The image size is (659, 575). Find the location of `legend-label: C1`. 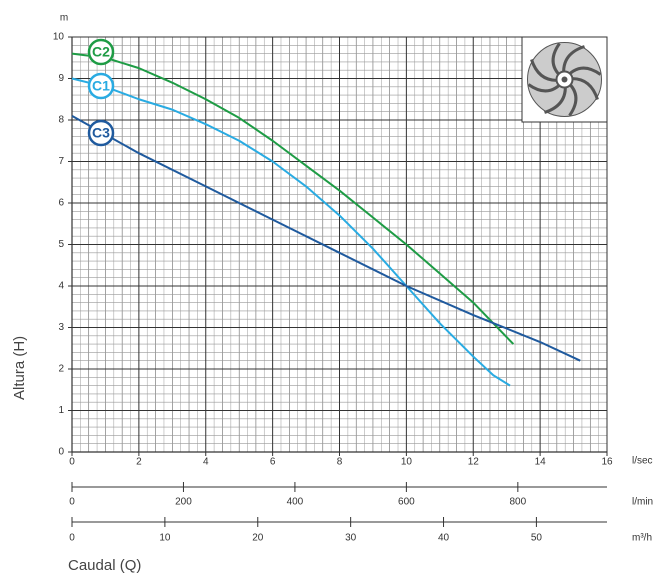

legend-label: C1 is located at coordinates (101, 86).